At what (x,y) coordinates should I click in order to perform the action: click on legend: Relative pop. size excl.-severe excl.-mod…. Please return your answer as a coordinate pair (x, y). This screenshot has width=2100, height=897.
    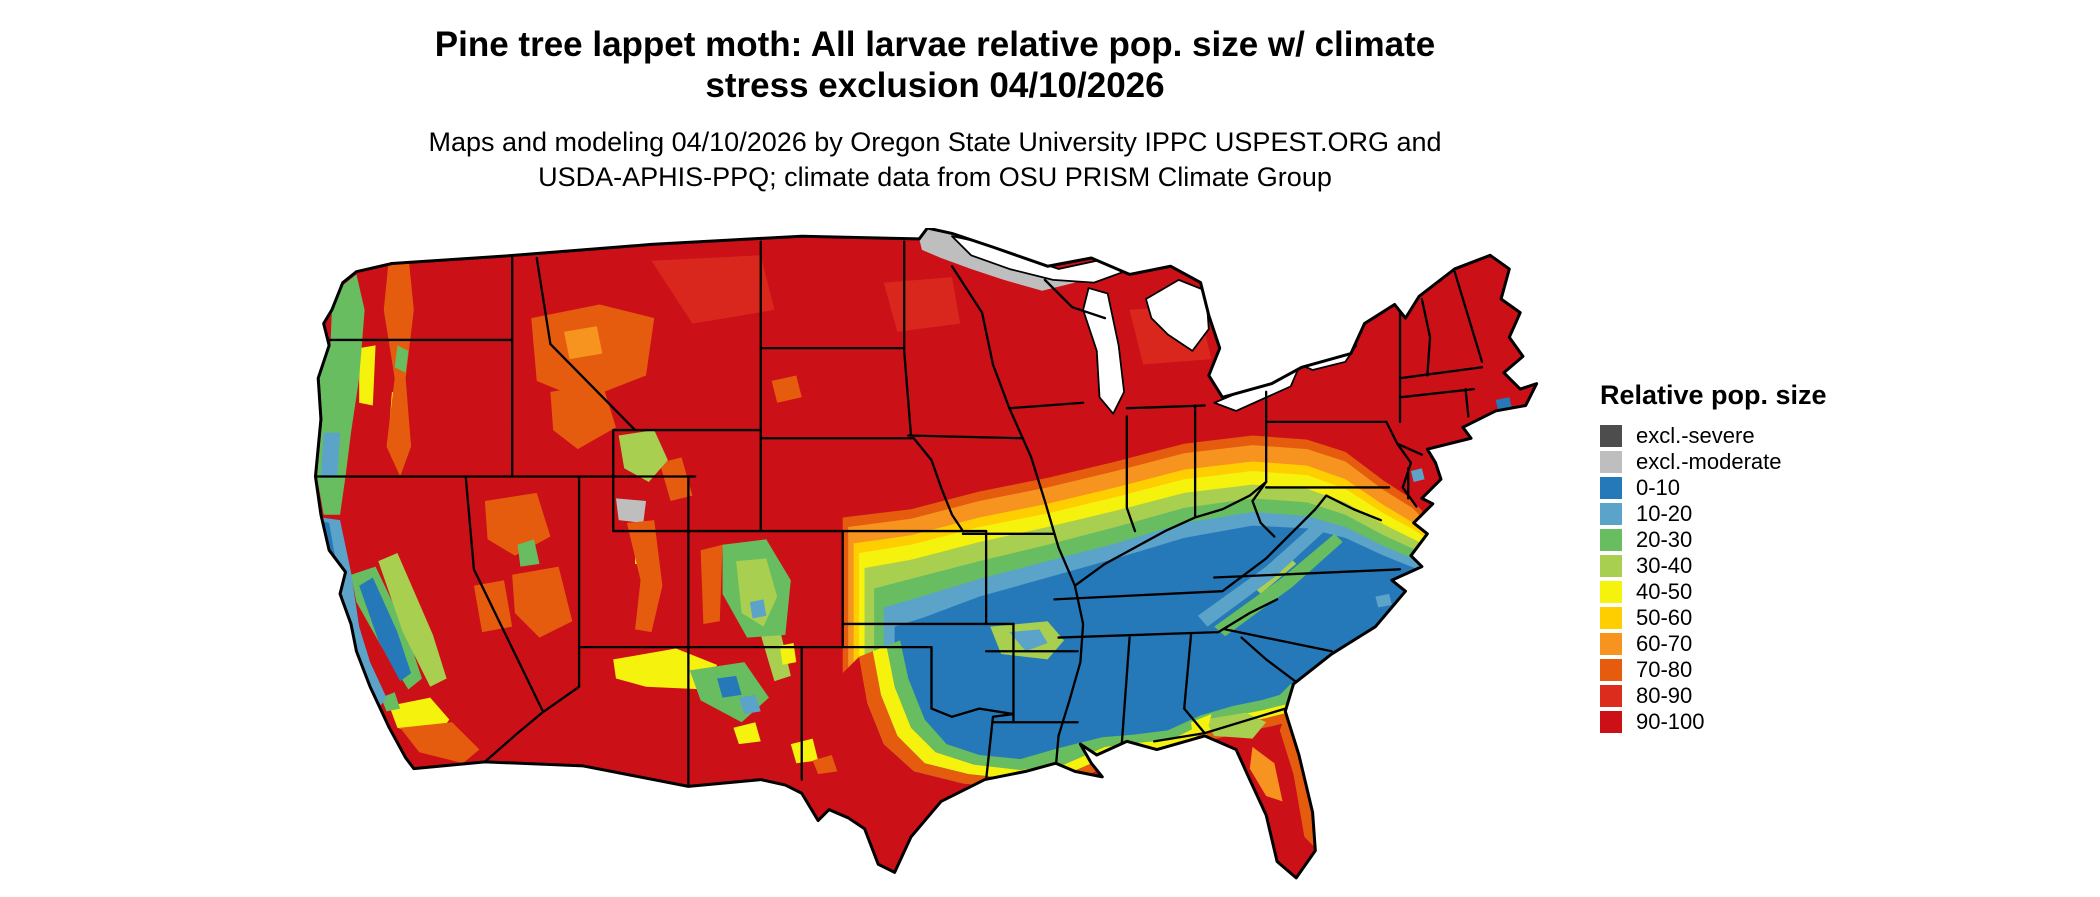
    Looking at the image, I should click on (1713, 557).